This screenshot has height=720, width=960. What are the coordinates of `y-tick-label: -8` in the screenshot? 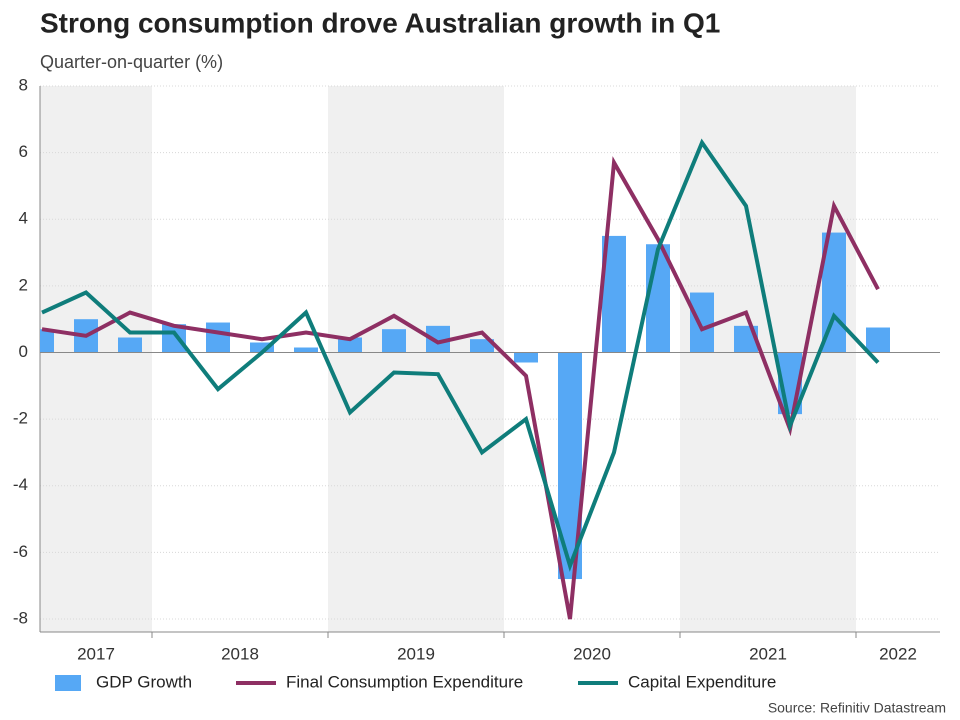 It's located at (20, 617).